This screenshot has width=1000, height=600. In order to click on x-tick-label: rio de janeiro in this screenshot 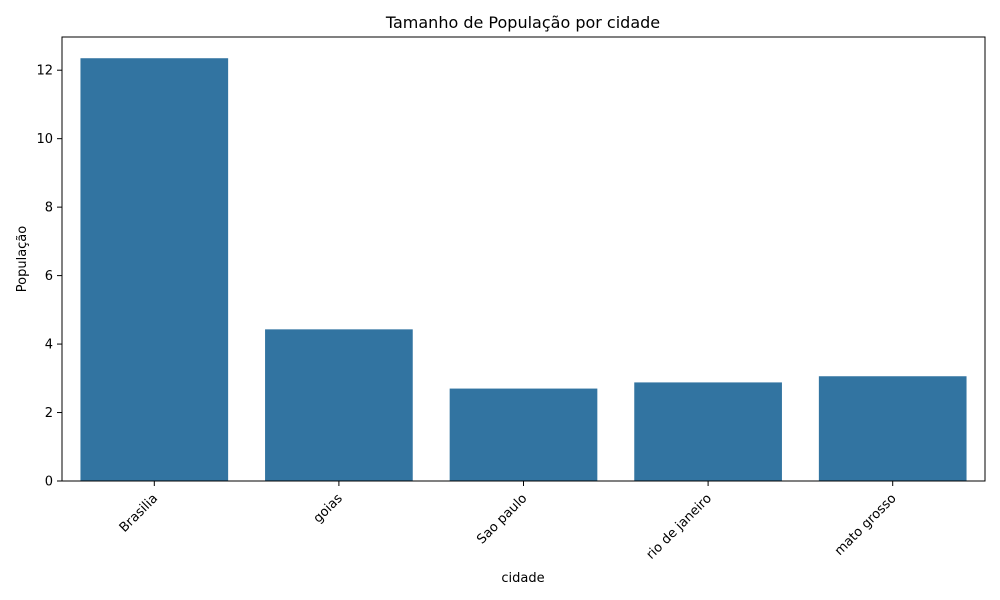, I will do `click(679, 526)`.